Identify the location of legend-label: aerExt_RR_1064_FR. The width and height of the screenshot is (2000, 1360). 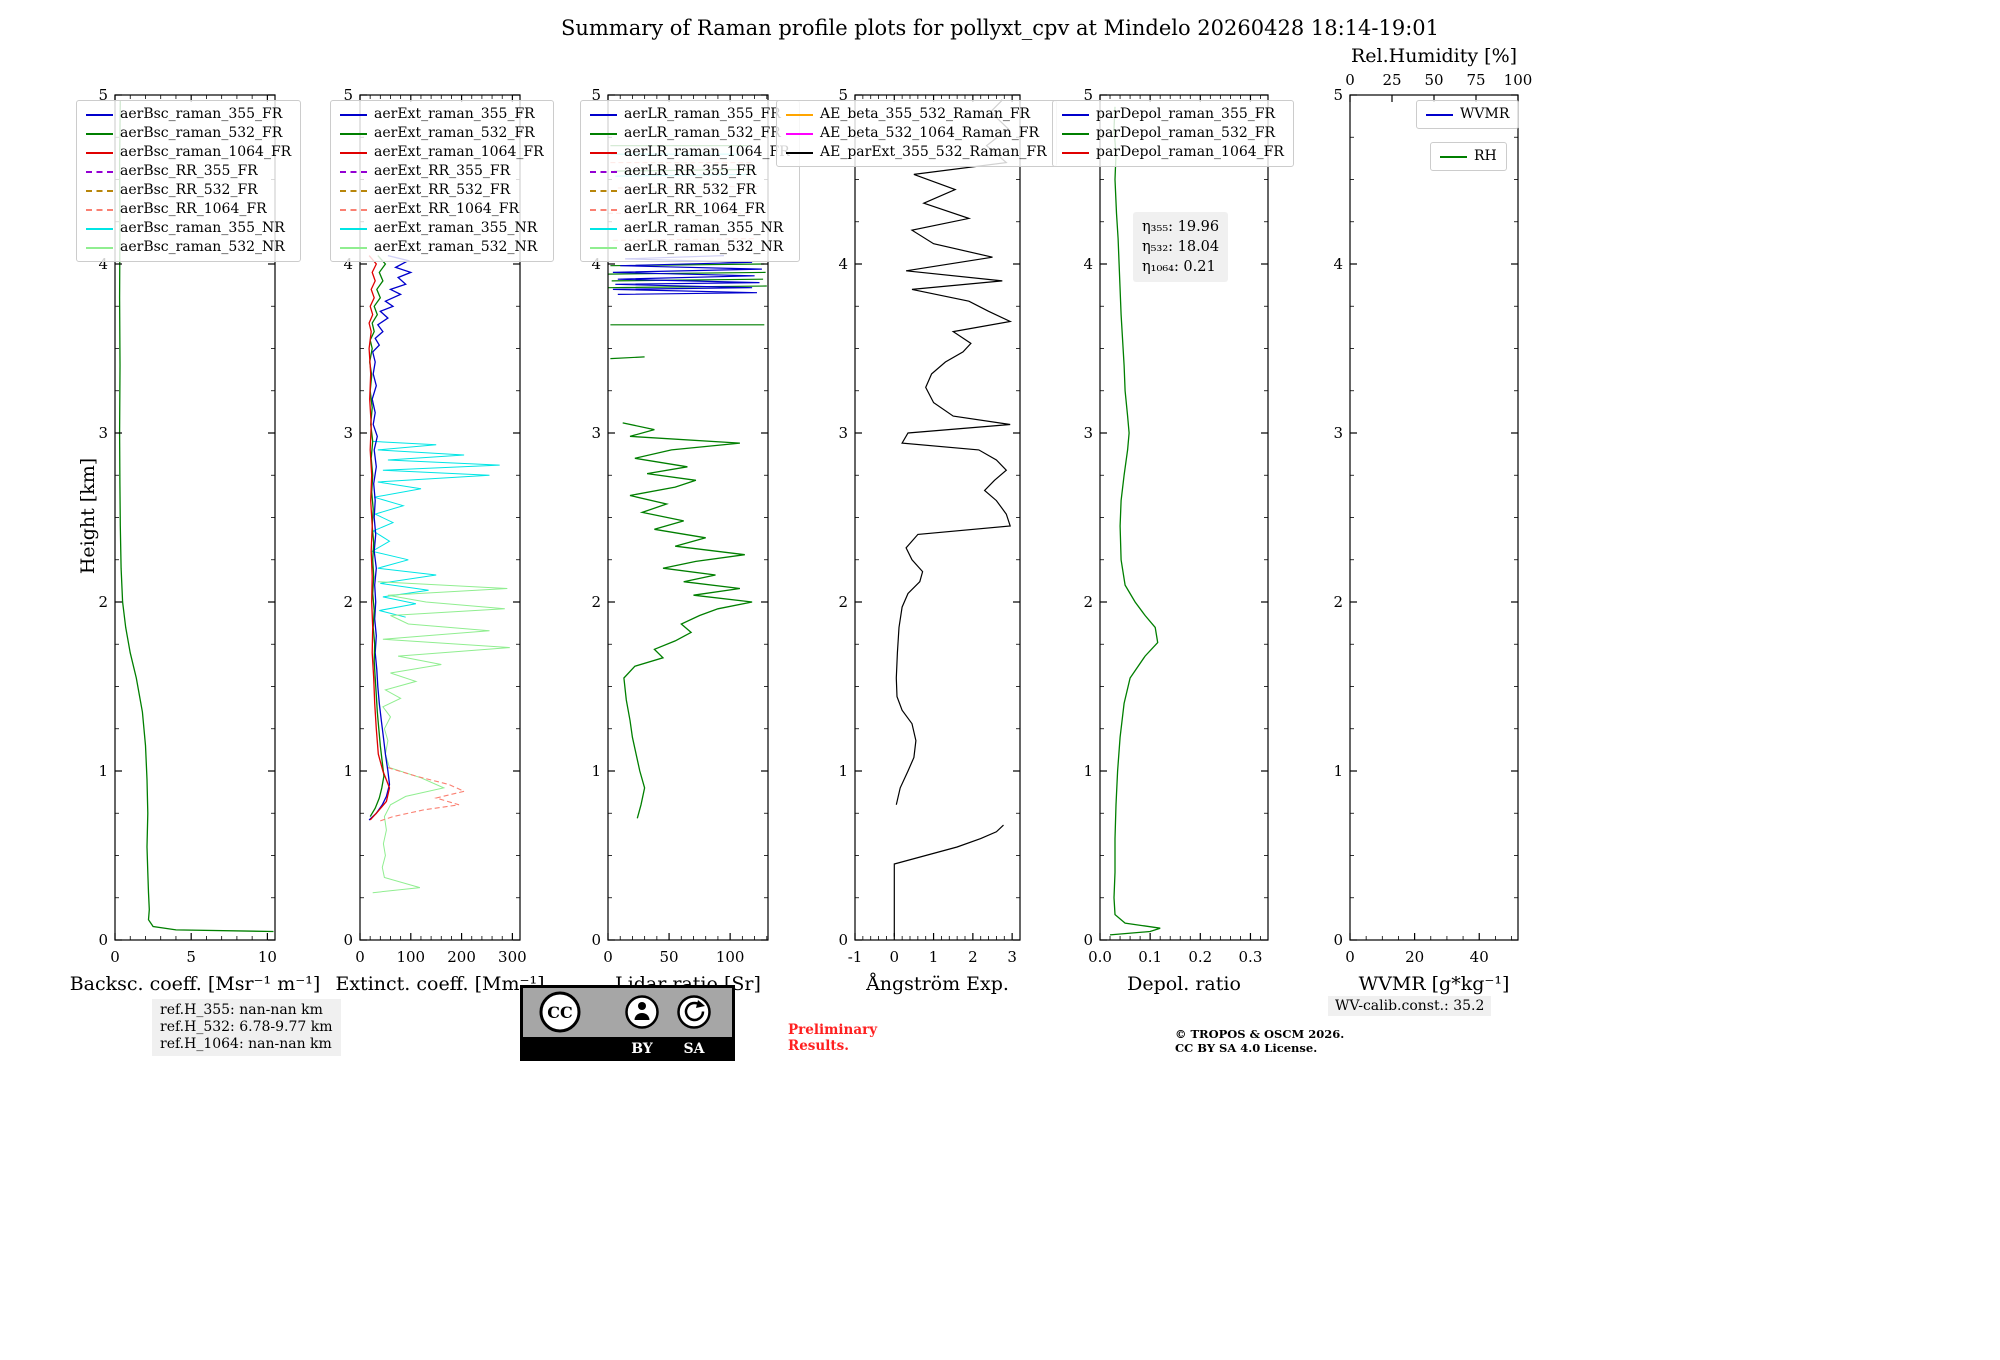
(447, 209).